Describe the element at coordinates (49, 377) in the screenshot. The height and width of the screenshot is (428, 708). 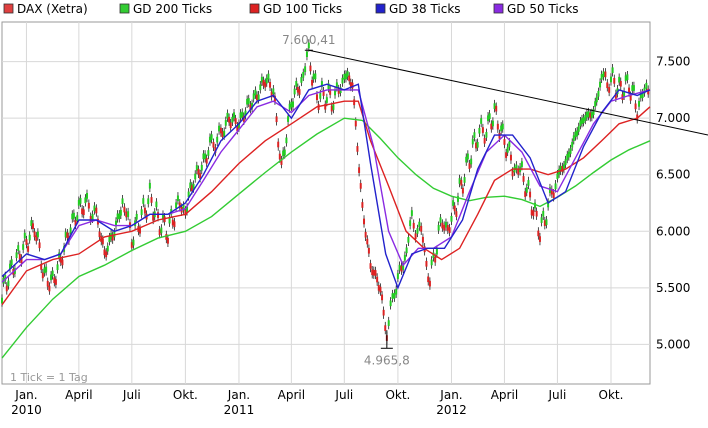
I see `footnote: 1 Tick = 1 Tag` at that location.